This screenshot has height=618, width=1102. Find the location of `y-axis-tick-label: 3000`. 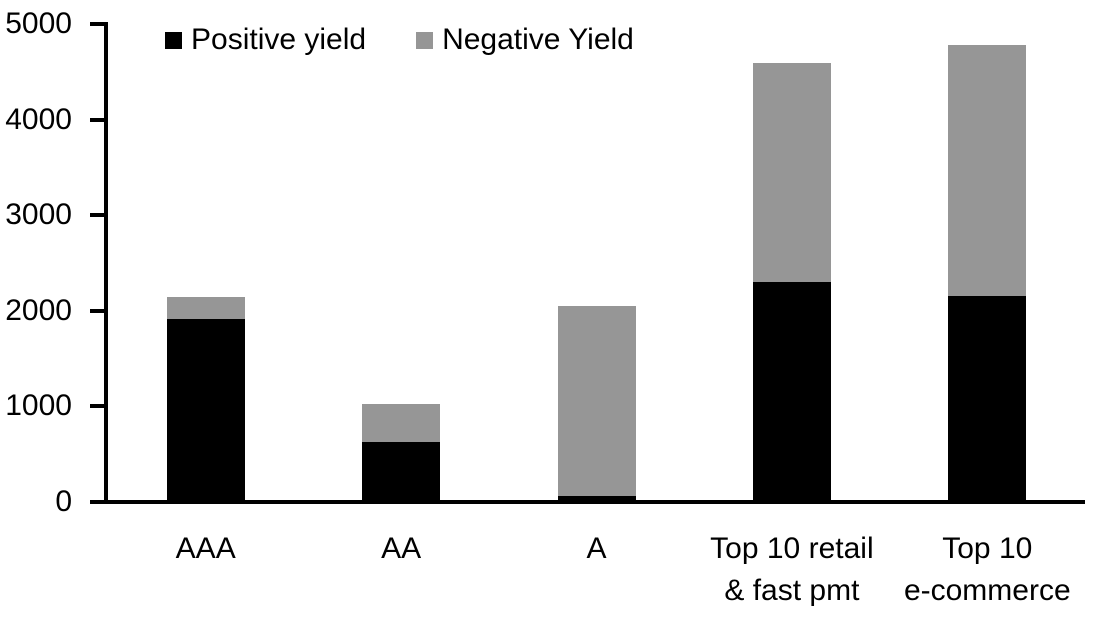

y-axis-tick-label: 3000 is located at coordinates (38, 215).